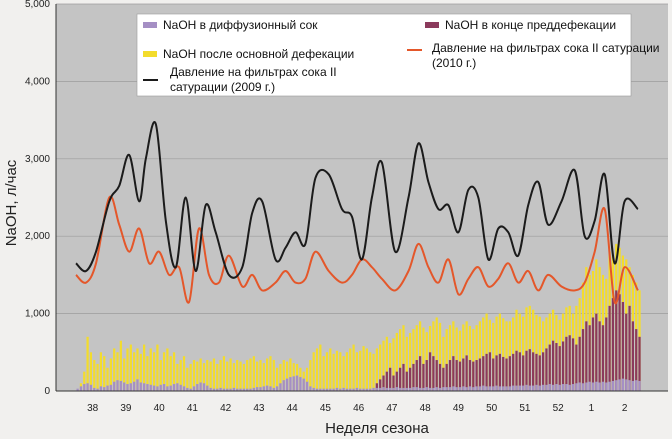 The width and height of the screenshot is (672, 439). What do you see at coordinates (359, 408) in the screenshot?
I see `x-tick-label-8: 46` at bounding box center [359, 408].